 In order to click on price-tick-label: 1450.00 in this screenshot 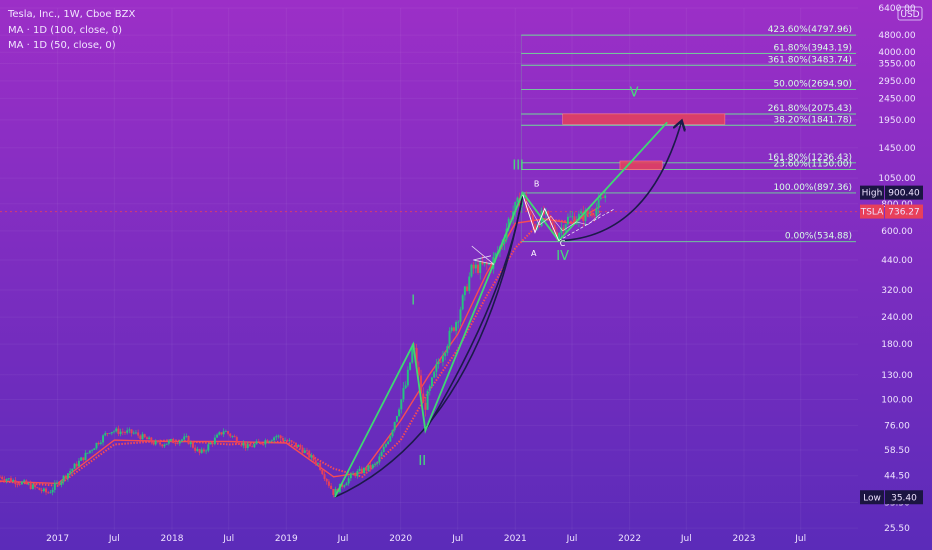, I will do `click(896, 149)`.